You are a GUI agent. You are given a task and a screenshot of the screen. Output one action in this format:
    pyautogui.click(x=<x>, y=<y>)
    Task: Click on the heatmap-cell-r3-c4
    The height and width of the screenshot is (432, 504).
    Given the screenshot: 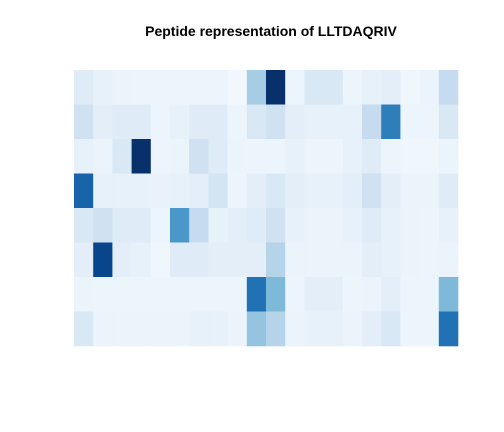 What is the action you would take?
    pyautogui.click(x=160, y=191)
    